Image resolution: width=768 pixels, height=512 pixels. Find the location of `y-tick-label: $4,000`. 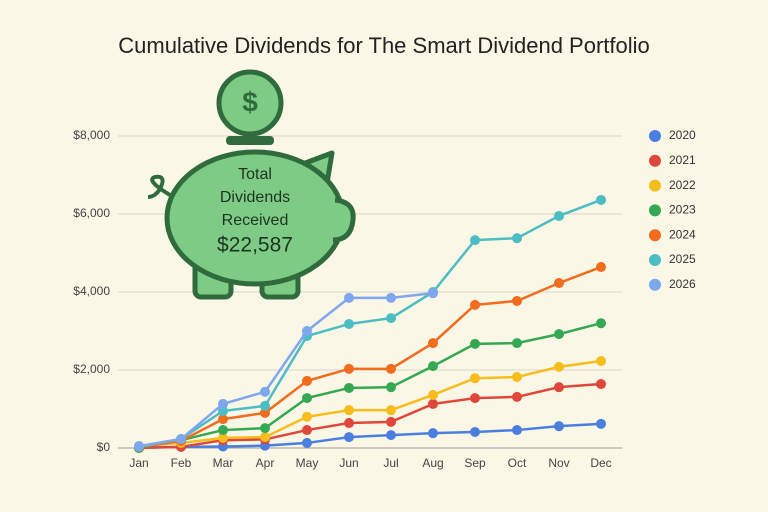

y-tick-label: $4,000 is located at coordinates (91, 291).